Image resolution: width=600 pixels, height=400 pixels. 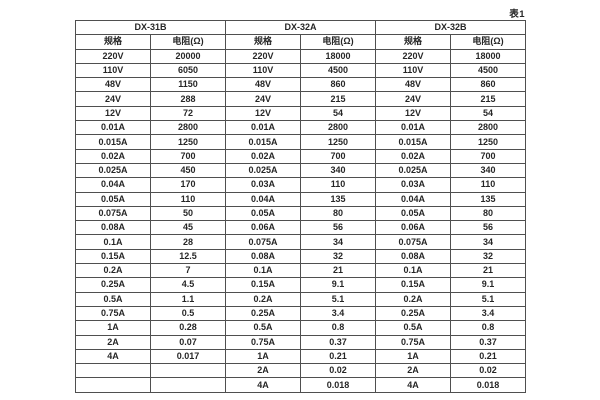 I want to click on table-cell-resistance: 288, so click(x=188, y=99).